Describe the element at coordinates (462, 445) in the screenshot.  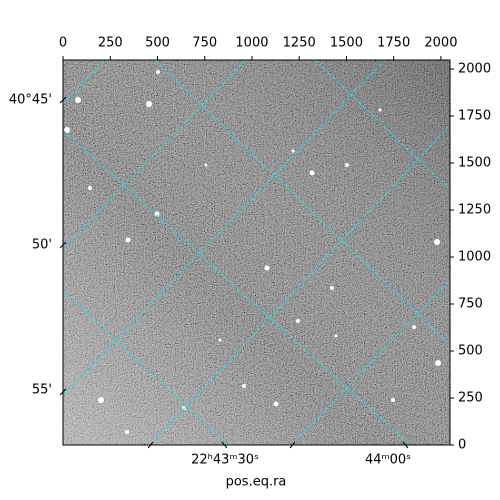
I see `y-tick-label: 0` at that location.